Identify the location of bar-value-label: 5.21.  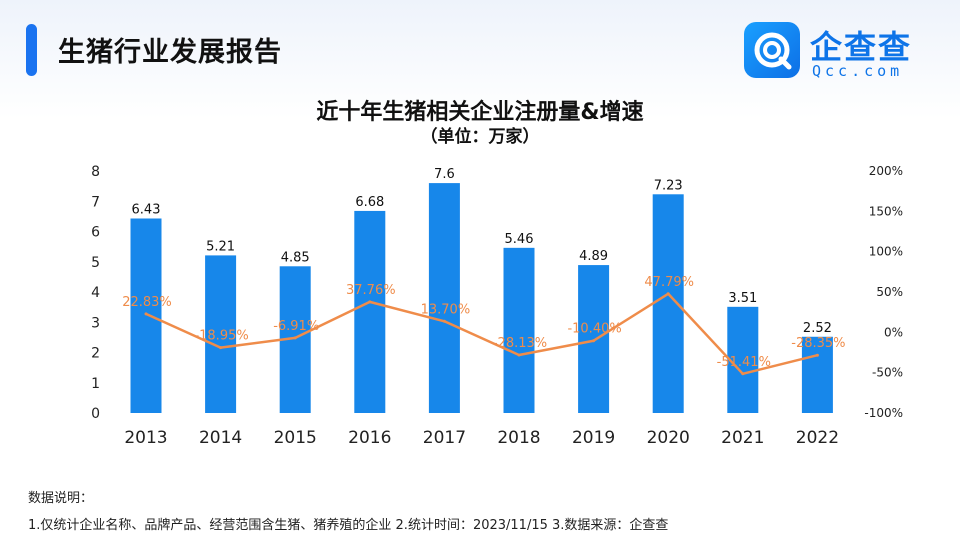
(220, 246).